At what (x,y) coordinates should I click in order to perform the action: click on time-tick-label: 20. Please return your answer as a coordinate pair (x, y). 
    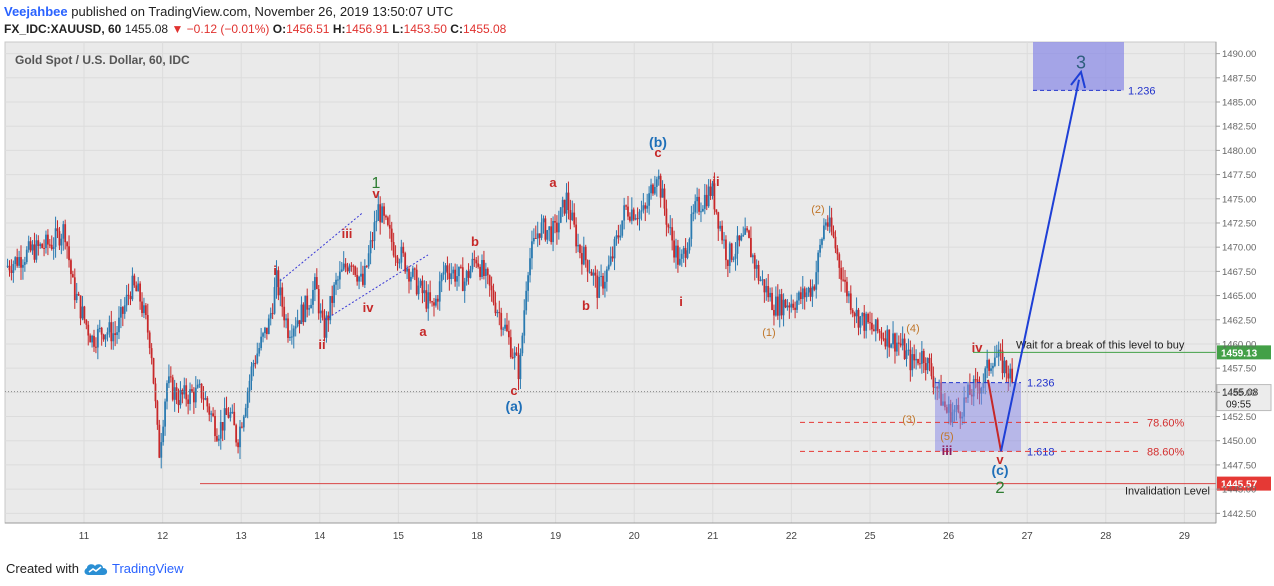
    Looking at the image, I should click on (635, 536).